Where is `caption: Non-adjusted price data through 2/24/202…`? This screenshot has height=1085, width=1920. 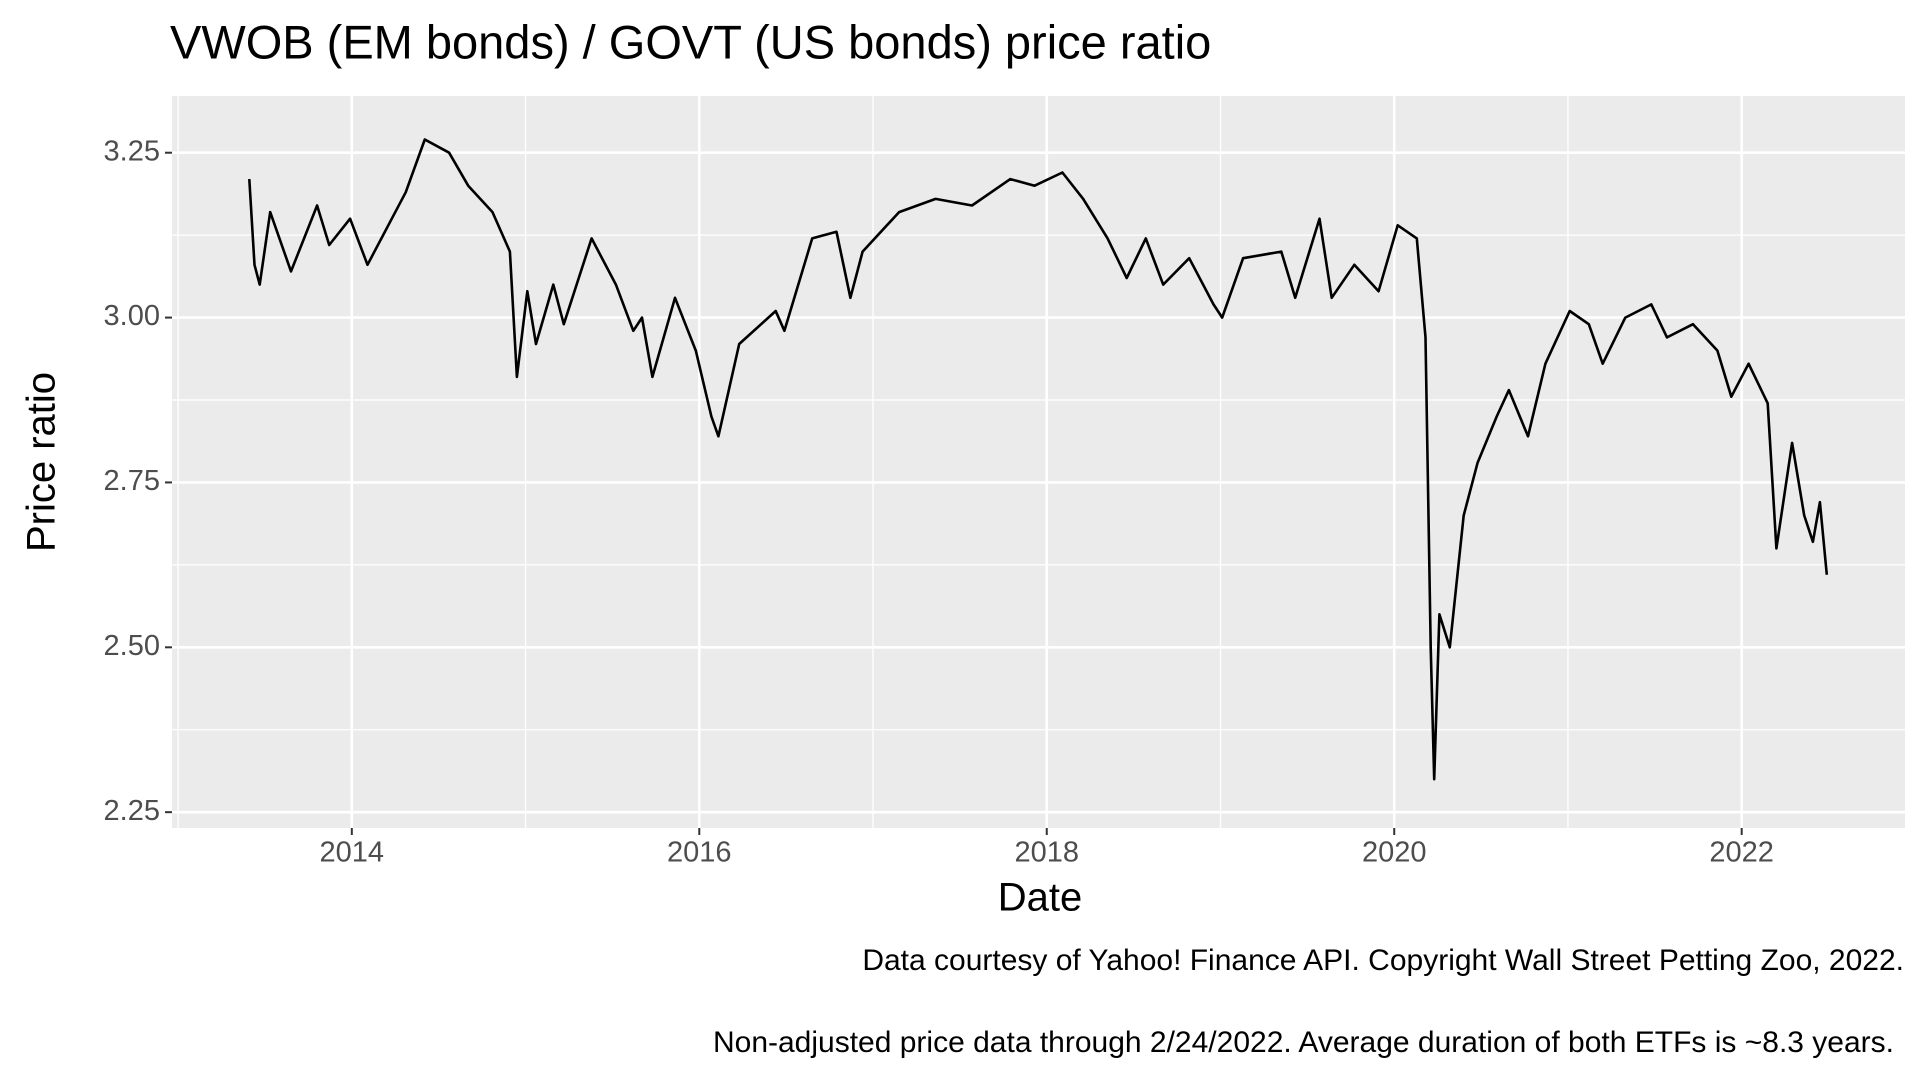
caption: Non-adjusted price data through 2/24/202… is located at coordinates (1303, 1042).